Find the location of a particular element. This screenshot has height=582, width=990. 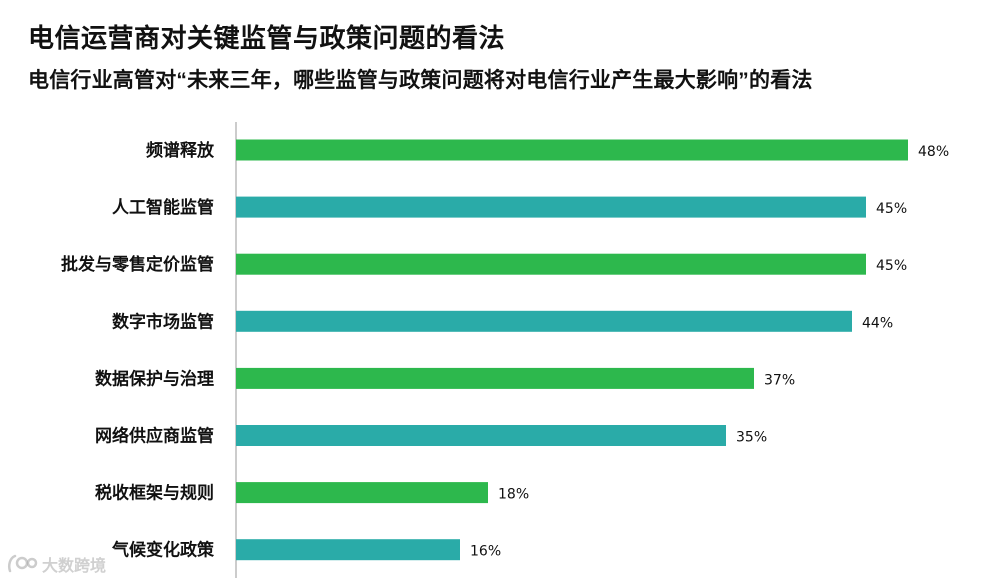

value-label: 35% is located at coordinates (751, 438).